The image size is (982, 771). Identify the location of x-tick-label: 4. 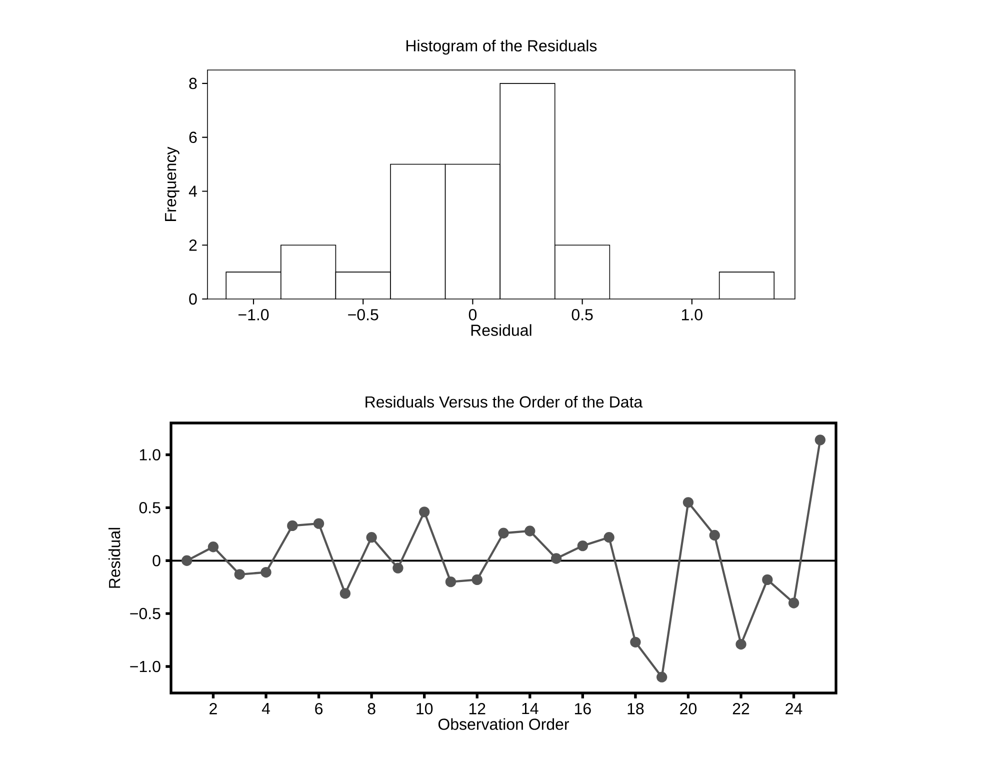
(266, 708).